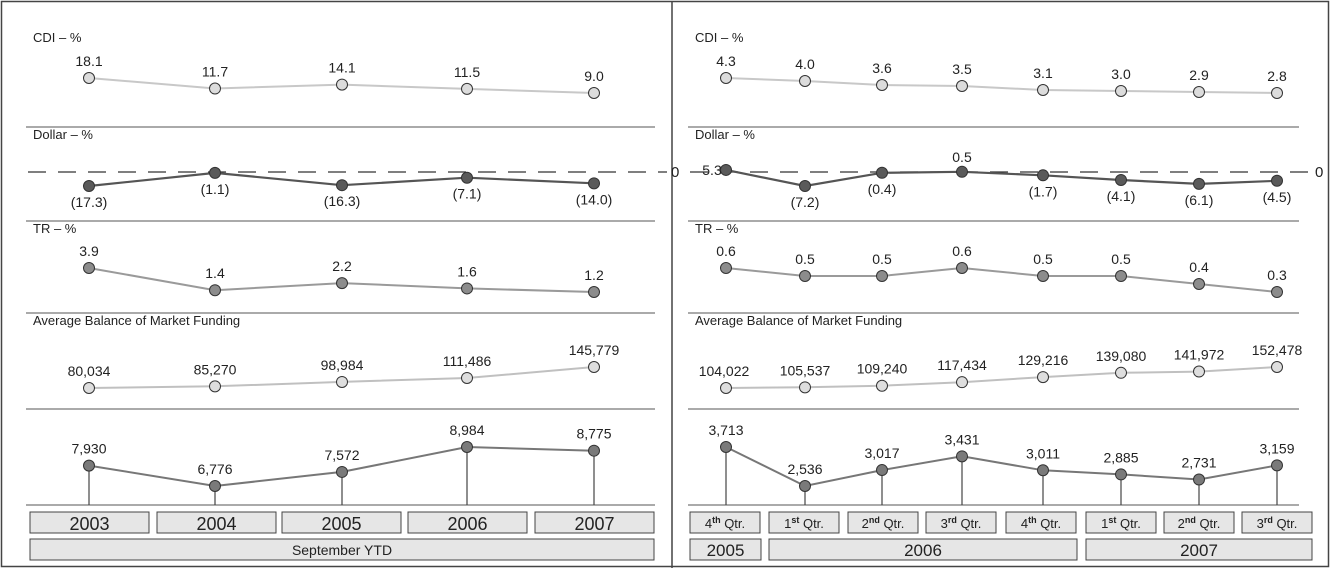 The width and height of the screenshot is (1330, 573). I want to click on right-quarter-rest-3: Qtr., so click(892, 523).